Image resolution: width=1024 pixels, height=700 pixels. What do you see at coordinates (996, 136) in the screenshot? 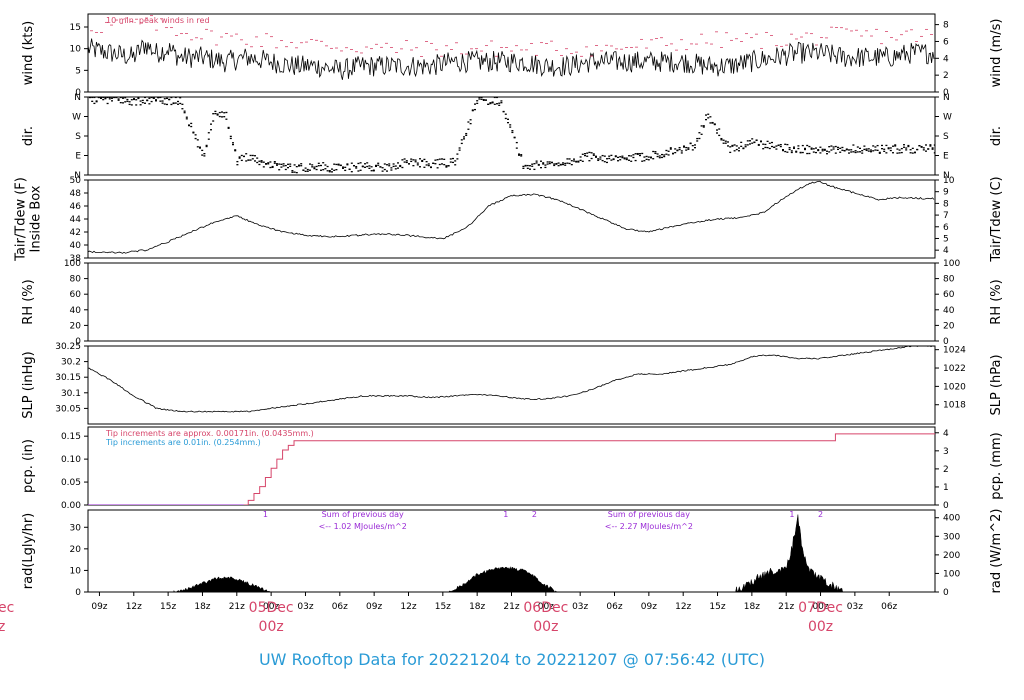
I see `y-axis-title-right: dir.` at bounding box center [996, 136].